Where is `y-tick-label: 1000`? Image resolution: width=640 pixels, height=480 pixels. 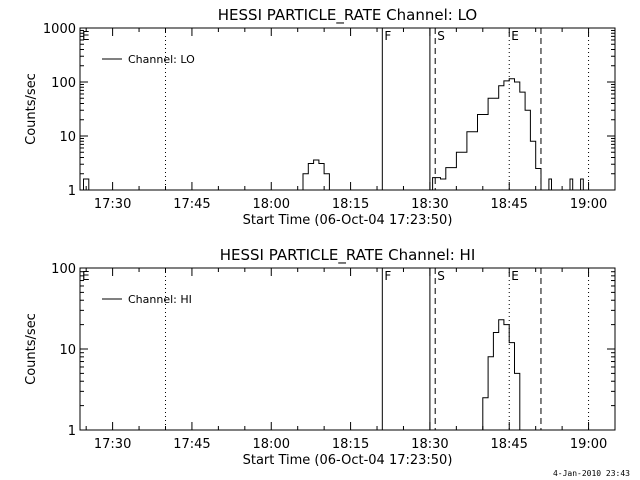 y-tick-label: 1000 is located at coordinates (59, 29).